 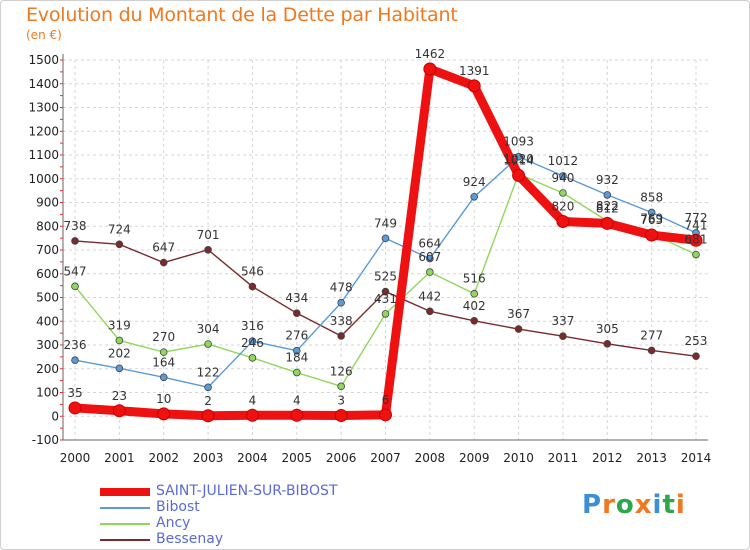 What do you see at coordinates (297, 458) in the screenshot?
I see `x-tick-label: 2005` at bounding box center [297, 458].